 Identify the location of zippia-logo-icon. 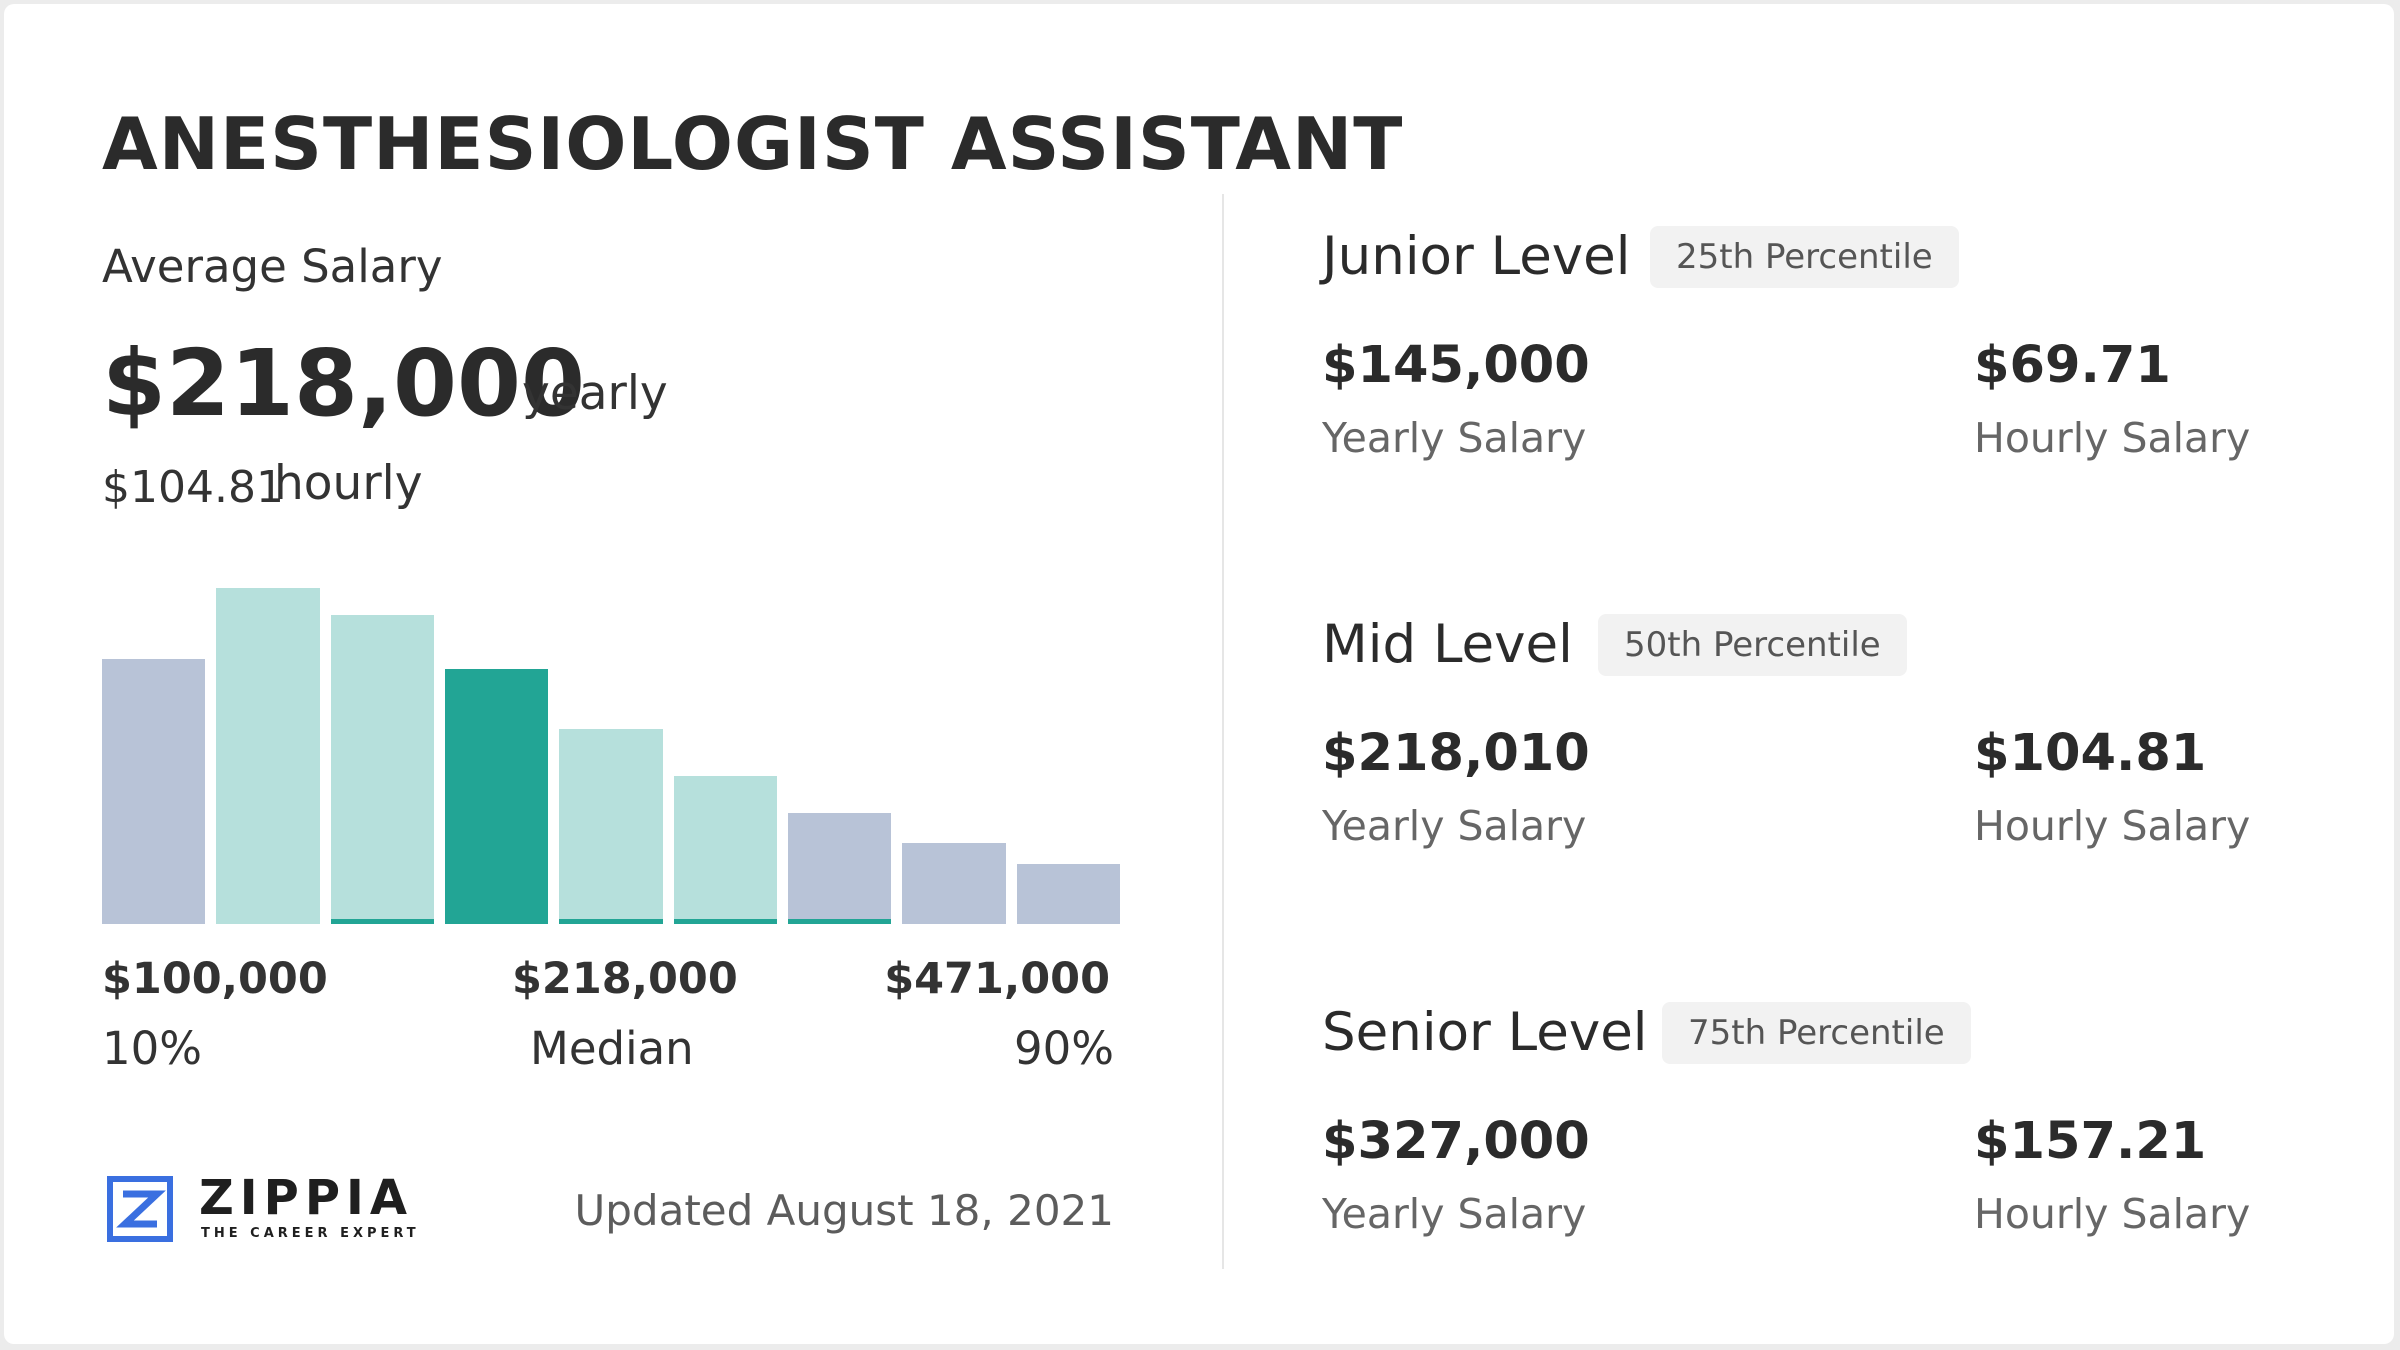
(140, 1209).